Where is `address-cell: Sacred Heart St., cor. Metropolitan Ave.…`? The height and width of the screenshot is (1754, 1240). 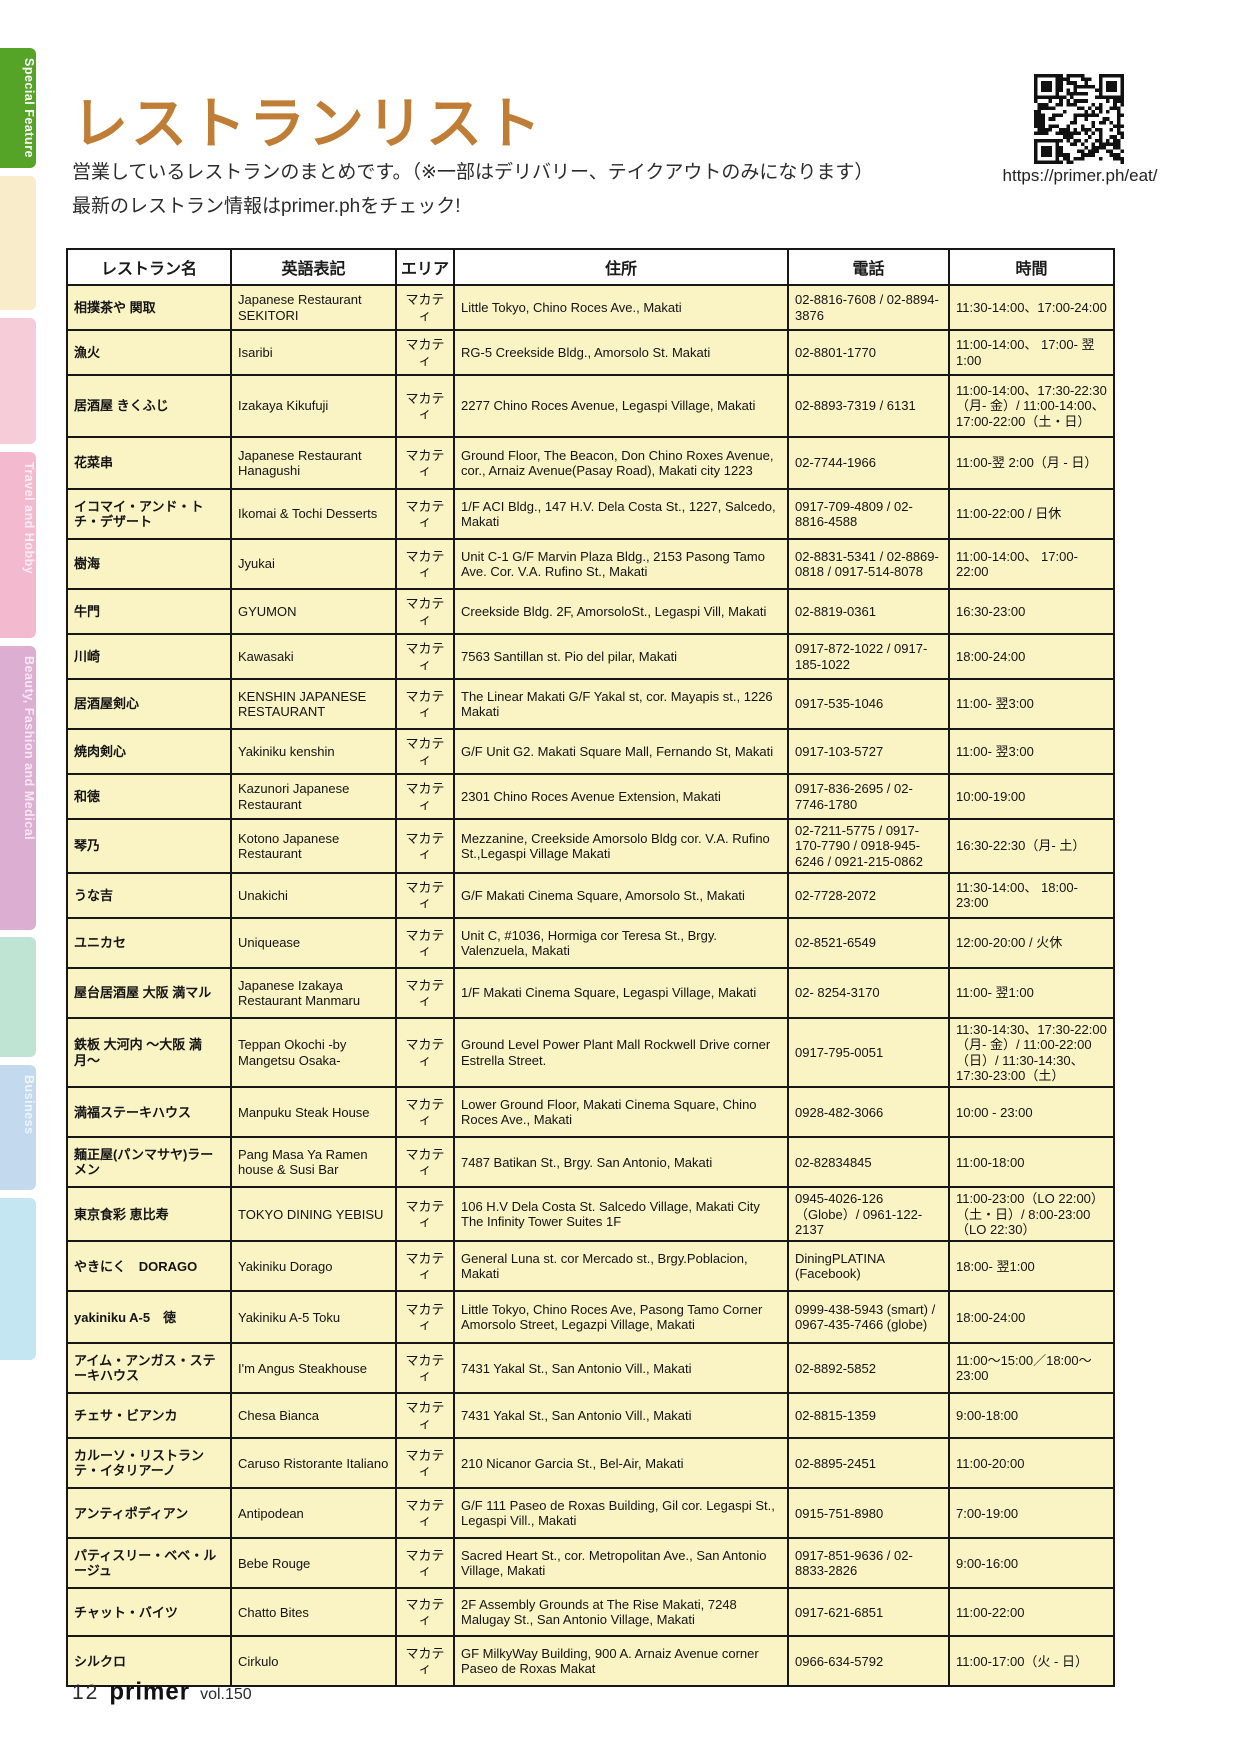
address-cell: Sacred Heart St., cor. Metropolitan Ave.… is located at coordinates (621, 1563).